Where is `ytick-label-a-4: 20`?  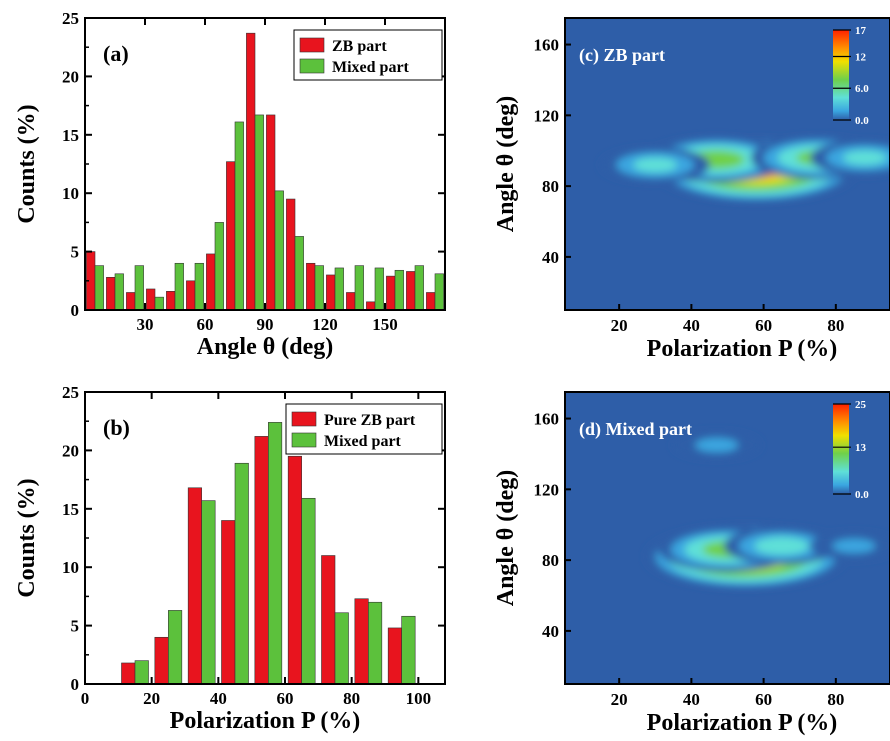 ytick-label-a-4: 20 is located at coordinates (70, 76).